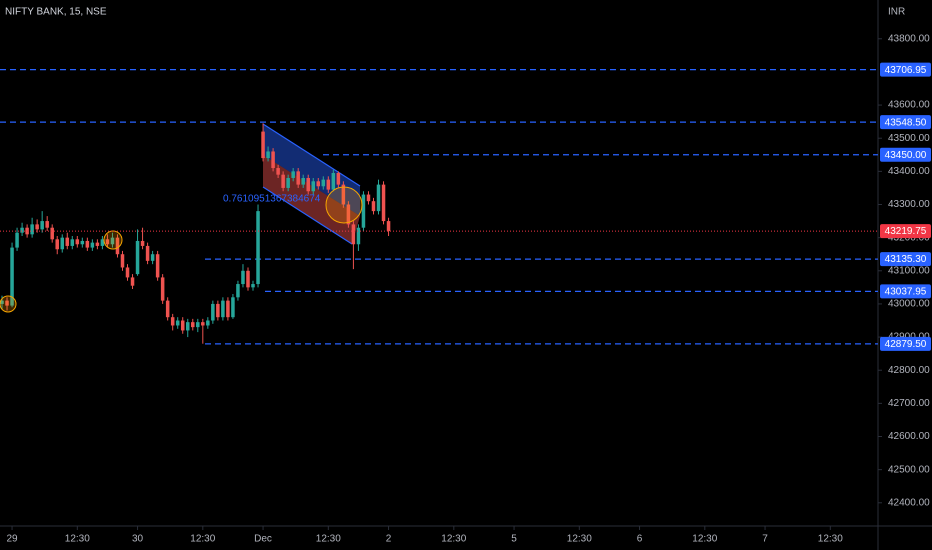 The height and width of the screenshot is (550, 932). I want to click on y-tick-label: 42400.00, so click(909, 502).